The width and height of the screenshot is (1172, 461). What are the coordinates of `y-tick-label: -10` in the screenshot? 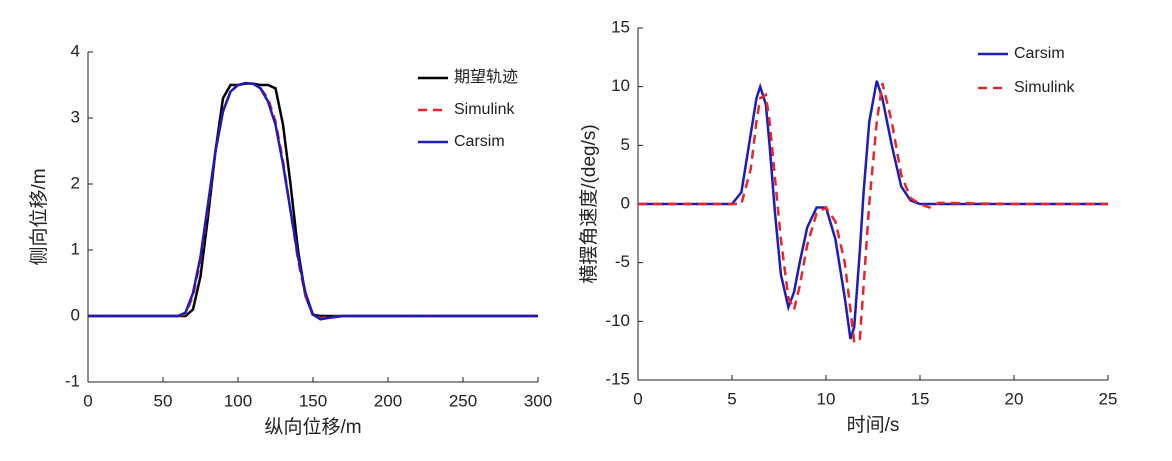 It's located at (617, 320).